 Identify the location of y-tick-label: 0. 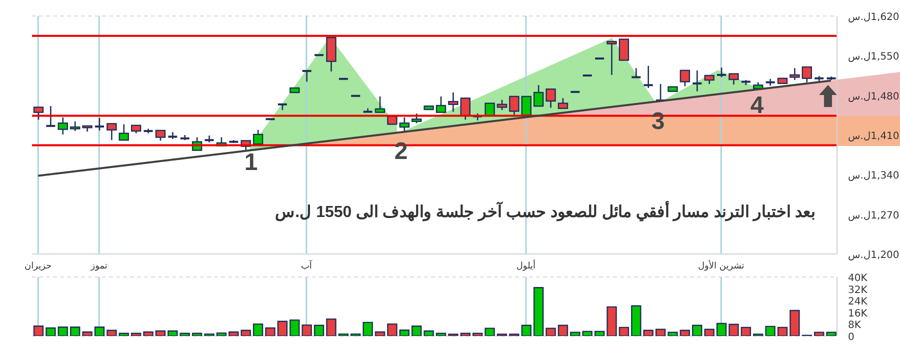
(851, 337).